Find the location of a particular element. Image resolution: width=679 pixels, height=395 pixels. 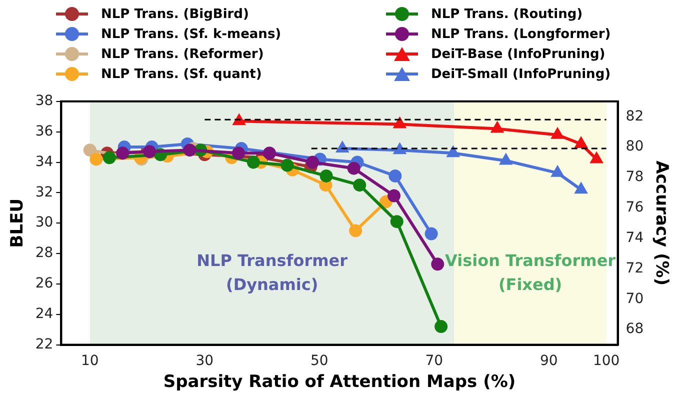

band-label: NLP Transformer (Dynamic) is located at coordinates (272, 272).